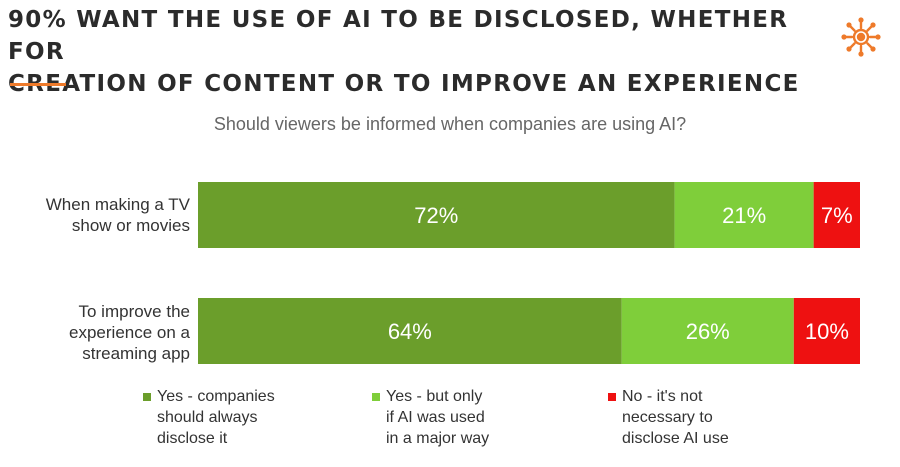 The width and height of the screenshot is (900, 467). What do you see at coordinates (38, 84) in the screenshot?
I see `title-accent-underline` at bounding box center [38, 84].